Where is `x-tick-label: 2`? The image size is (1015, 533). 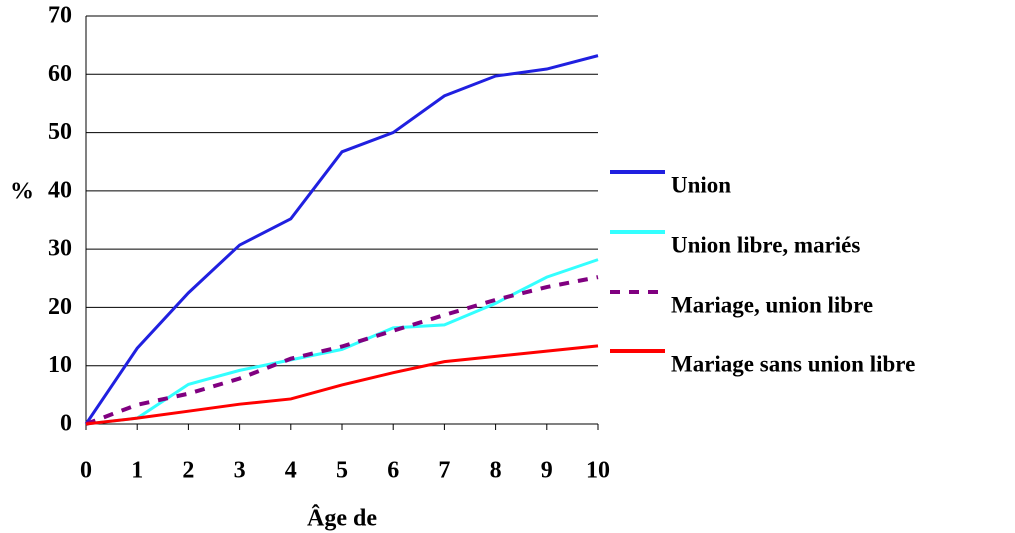
x-tick-label: 2 is located at coordinates (188, 471).